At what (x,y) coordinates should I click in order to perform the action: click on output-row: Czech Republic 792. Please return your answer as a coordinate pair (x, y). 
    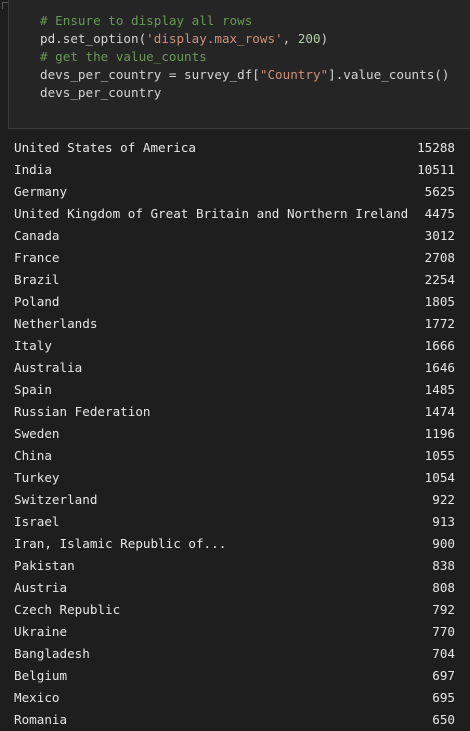
    Looking at the image, I should click on (235, 610).